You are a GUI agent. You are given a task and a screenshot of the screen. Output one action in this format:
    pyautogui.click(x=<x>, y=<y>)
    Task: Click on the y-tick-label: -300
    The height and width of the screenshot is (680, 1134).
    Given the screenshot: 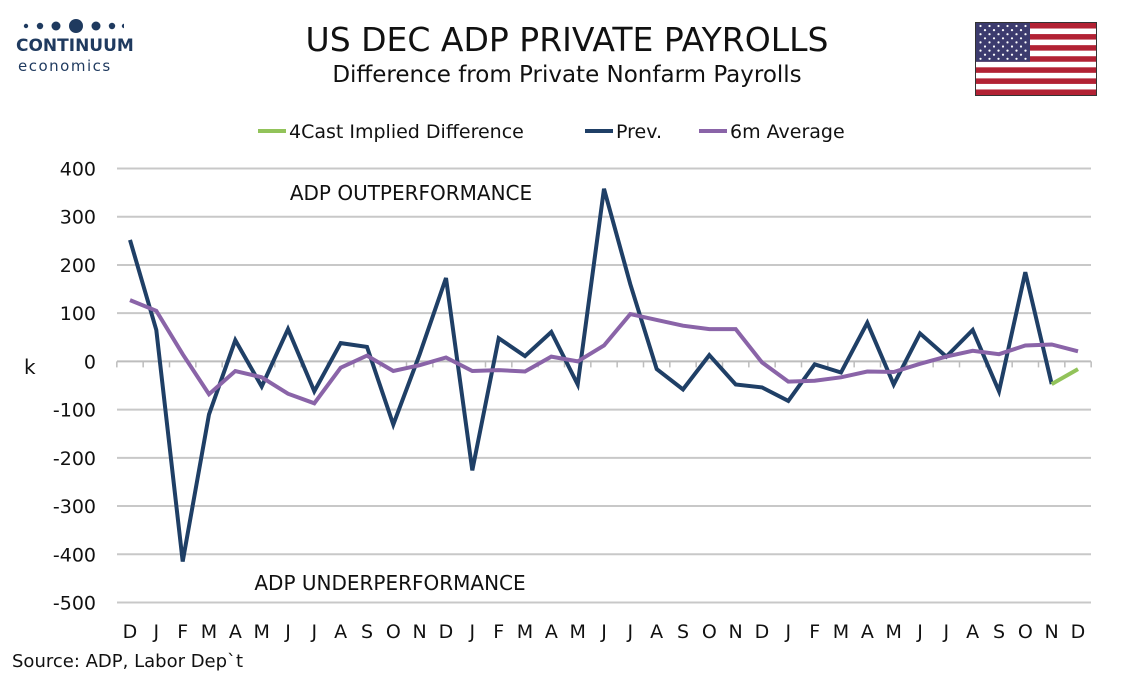 What is the action you would take?
    pyautogui.click(x=74, y=507)
    